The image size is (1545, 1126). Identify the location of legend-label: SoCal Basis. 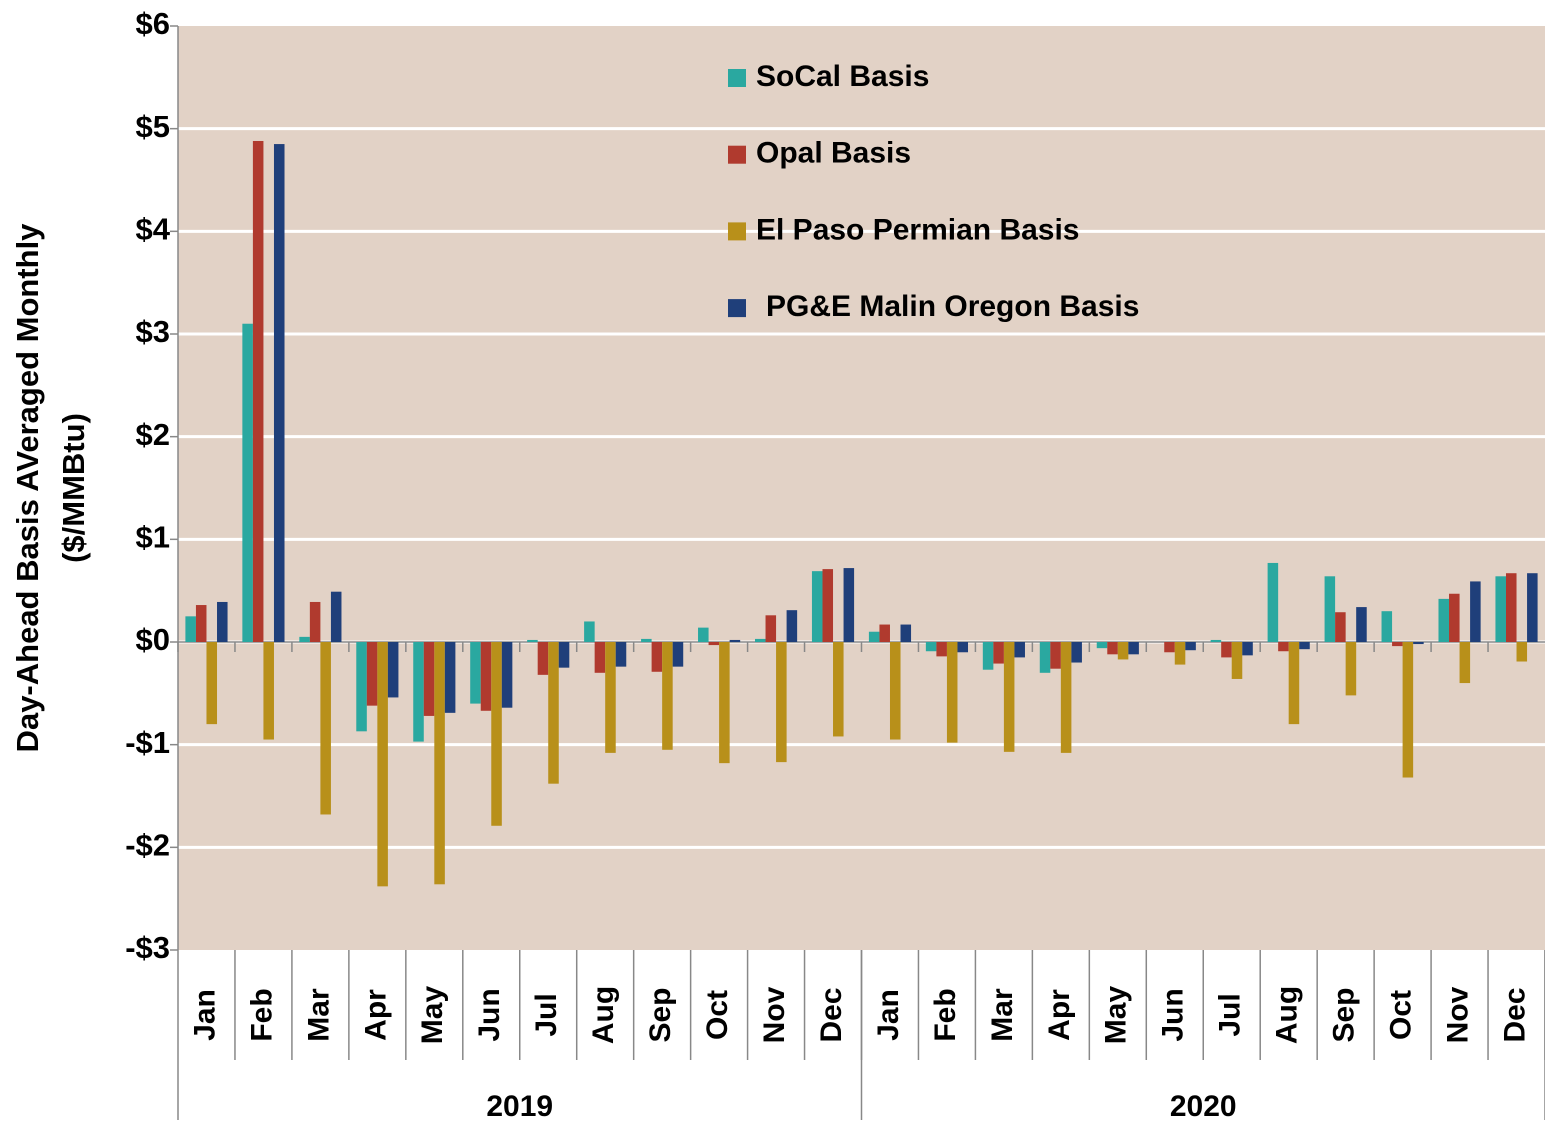
(842, 76).